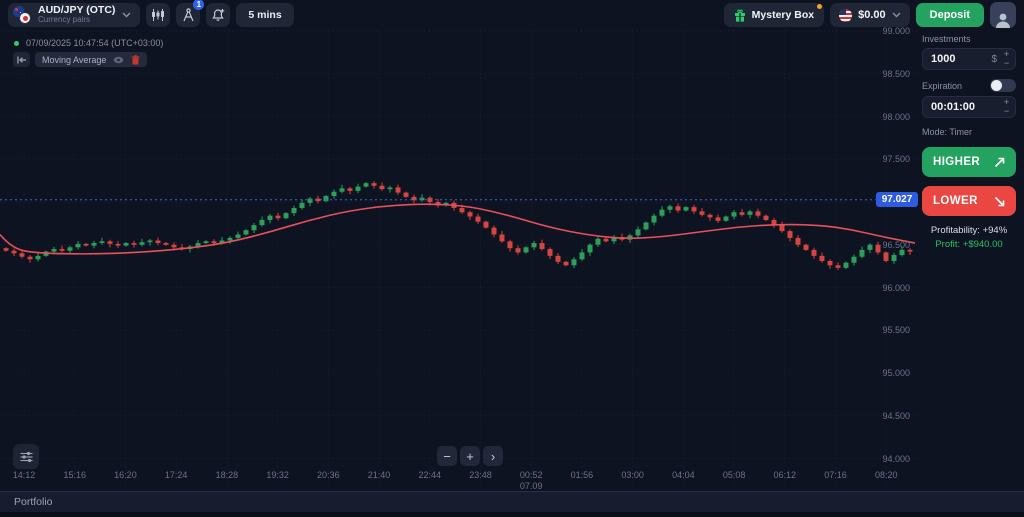 The image size is (1024, 517). What do you see at coordinates (870, 15) in the screenshot?
I see `account-balance-dropdown: $0.00` at bounding box center [870, 15].